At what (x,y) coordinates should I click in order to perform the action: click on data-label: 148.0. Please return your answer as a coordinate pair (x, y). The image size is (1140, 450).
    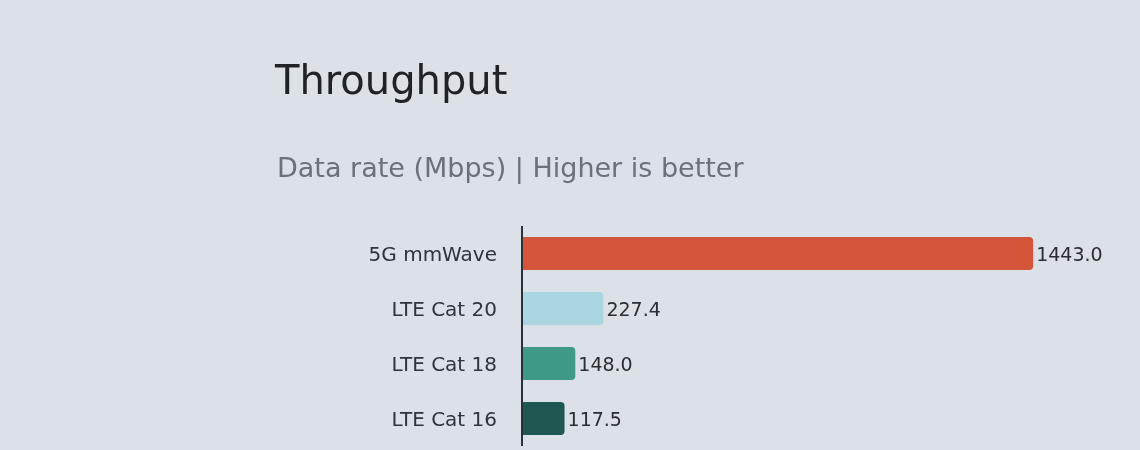
    Looking at the image, I should click on (605, 363).